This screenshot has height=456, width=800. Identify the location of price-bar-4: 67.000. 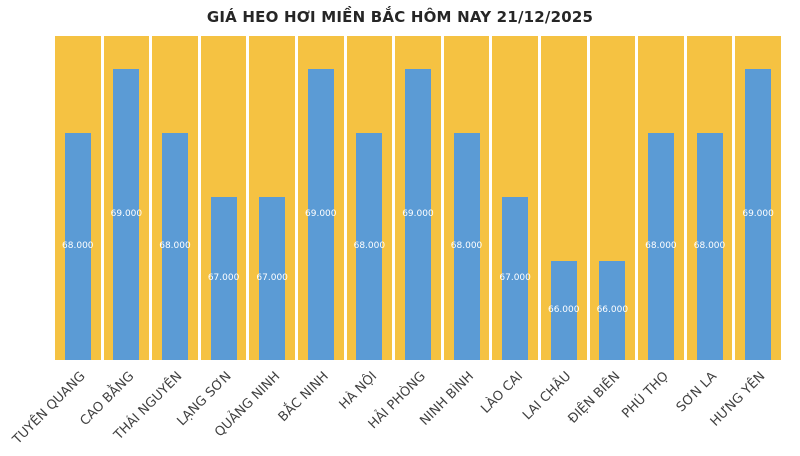
(223, 278).